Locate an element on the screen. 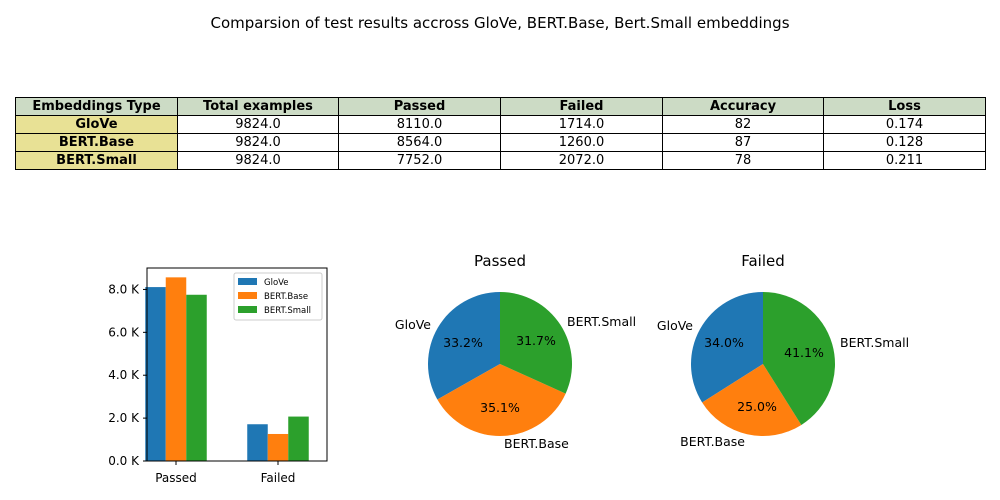 Image resolution: width=1000 pixels, height=500 pixels. y-tick-label: 4.0 K is located at coordinates (124, 375).